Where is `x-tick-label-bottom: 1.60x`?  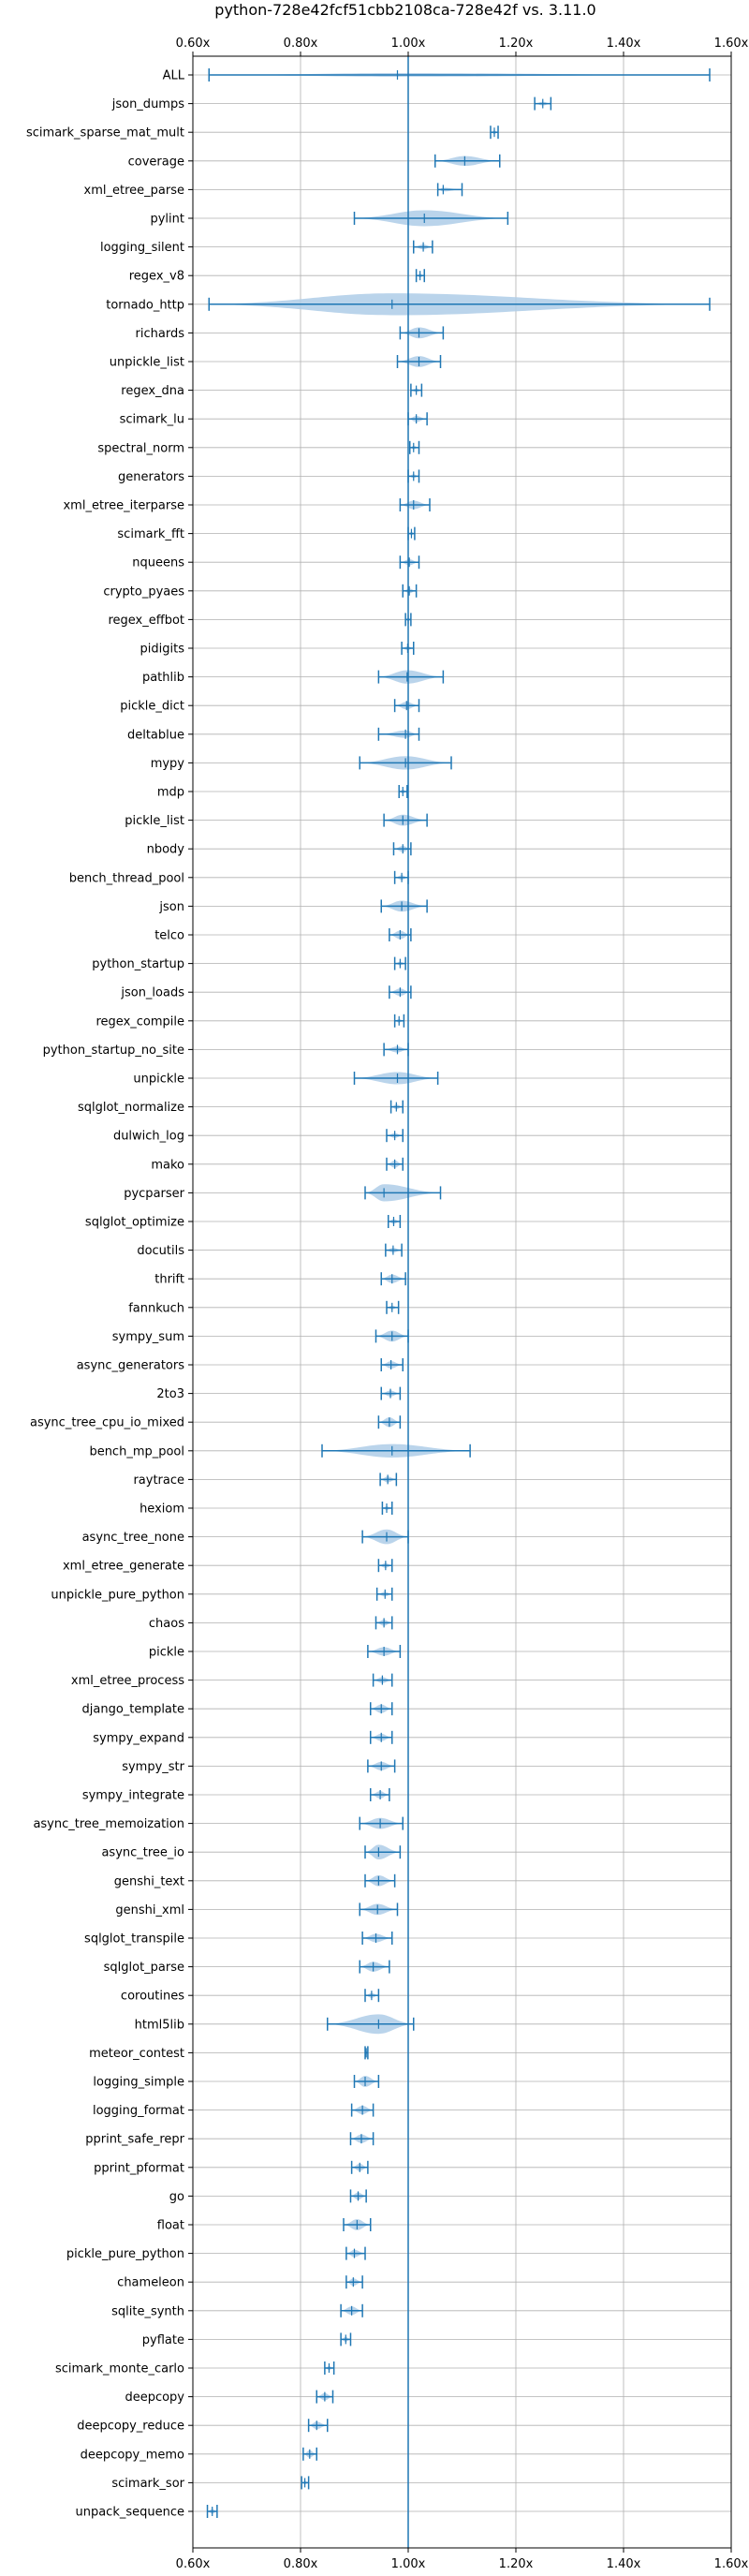
x-tick-label-bottom: 1.60x is located at coordinates (731, 2564).